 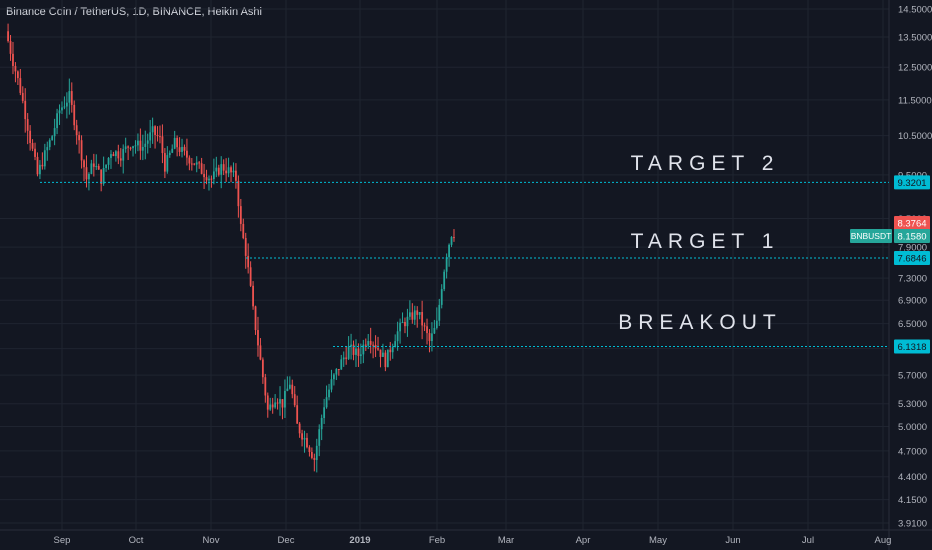 I want to click on current-price-tag: 8.1580, so click(x=911, y=237).